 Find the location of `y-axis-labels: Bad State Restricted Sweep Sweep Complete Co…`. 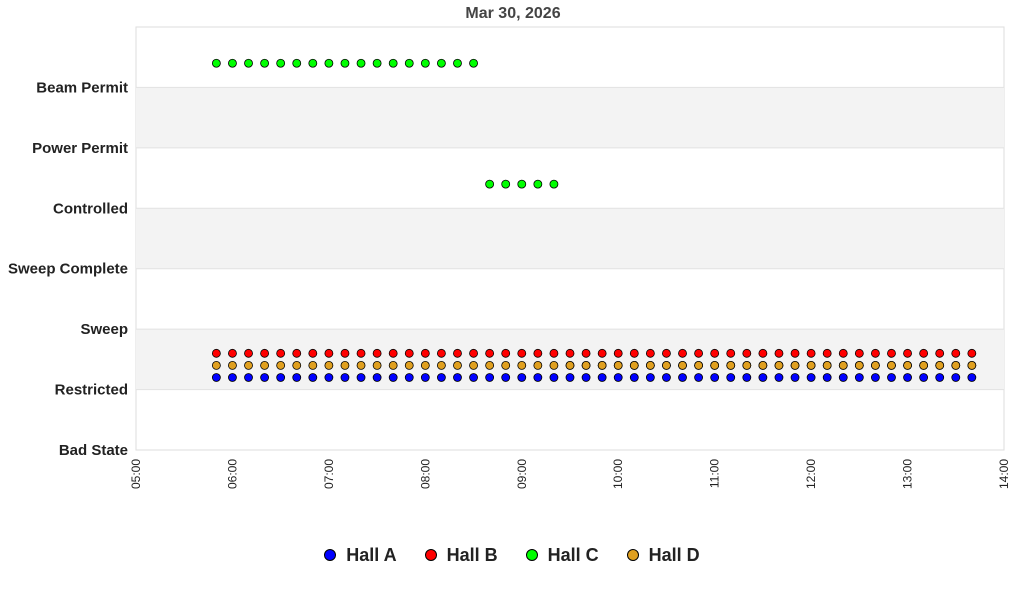

y-axis-labels: Bad State Restricted Sweep Sweep Complete Co… is located at coordinates (68, 269).